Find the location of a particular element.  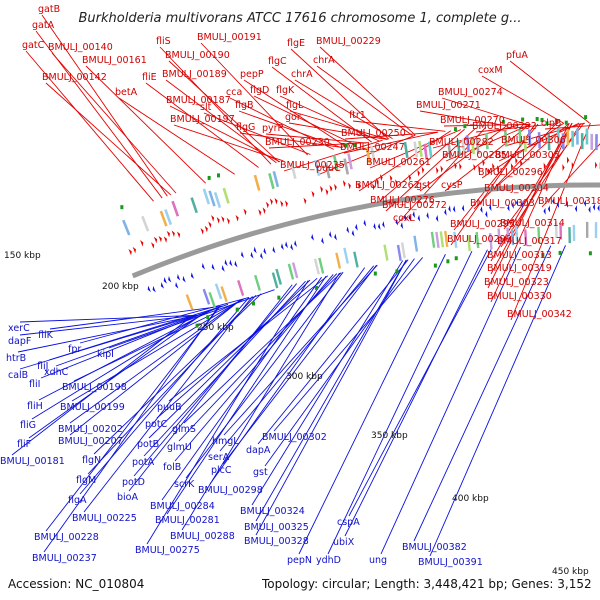

forward-gene-label: BMULJ_00342 is located at coordinates (539, 314).